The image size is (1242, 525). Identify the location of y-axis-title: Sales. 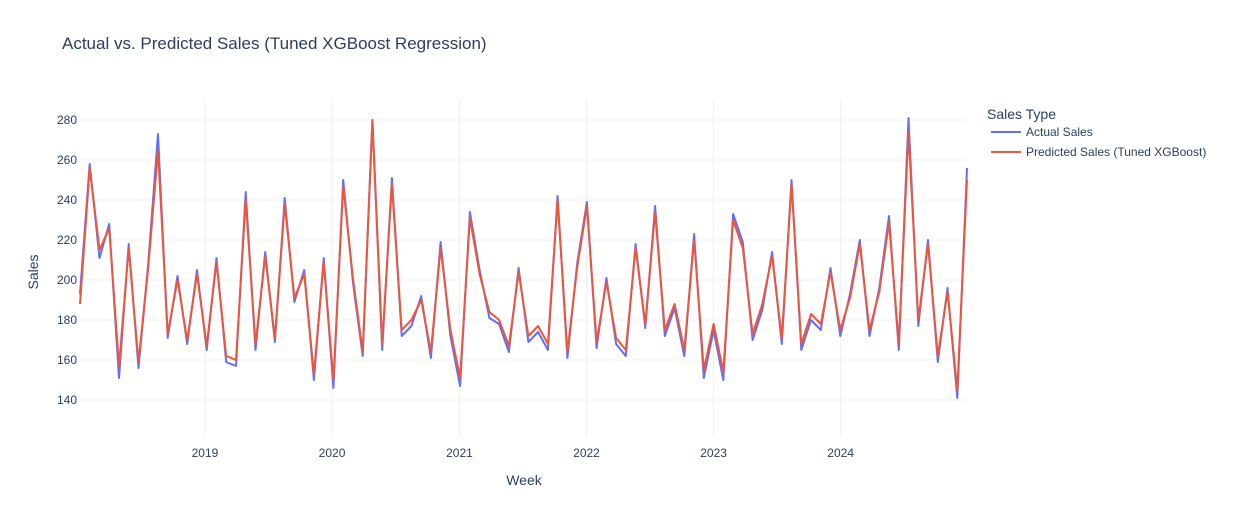
(33, 271).